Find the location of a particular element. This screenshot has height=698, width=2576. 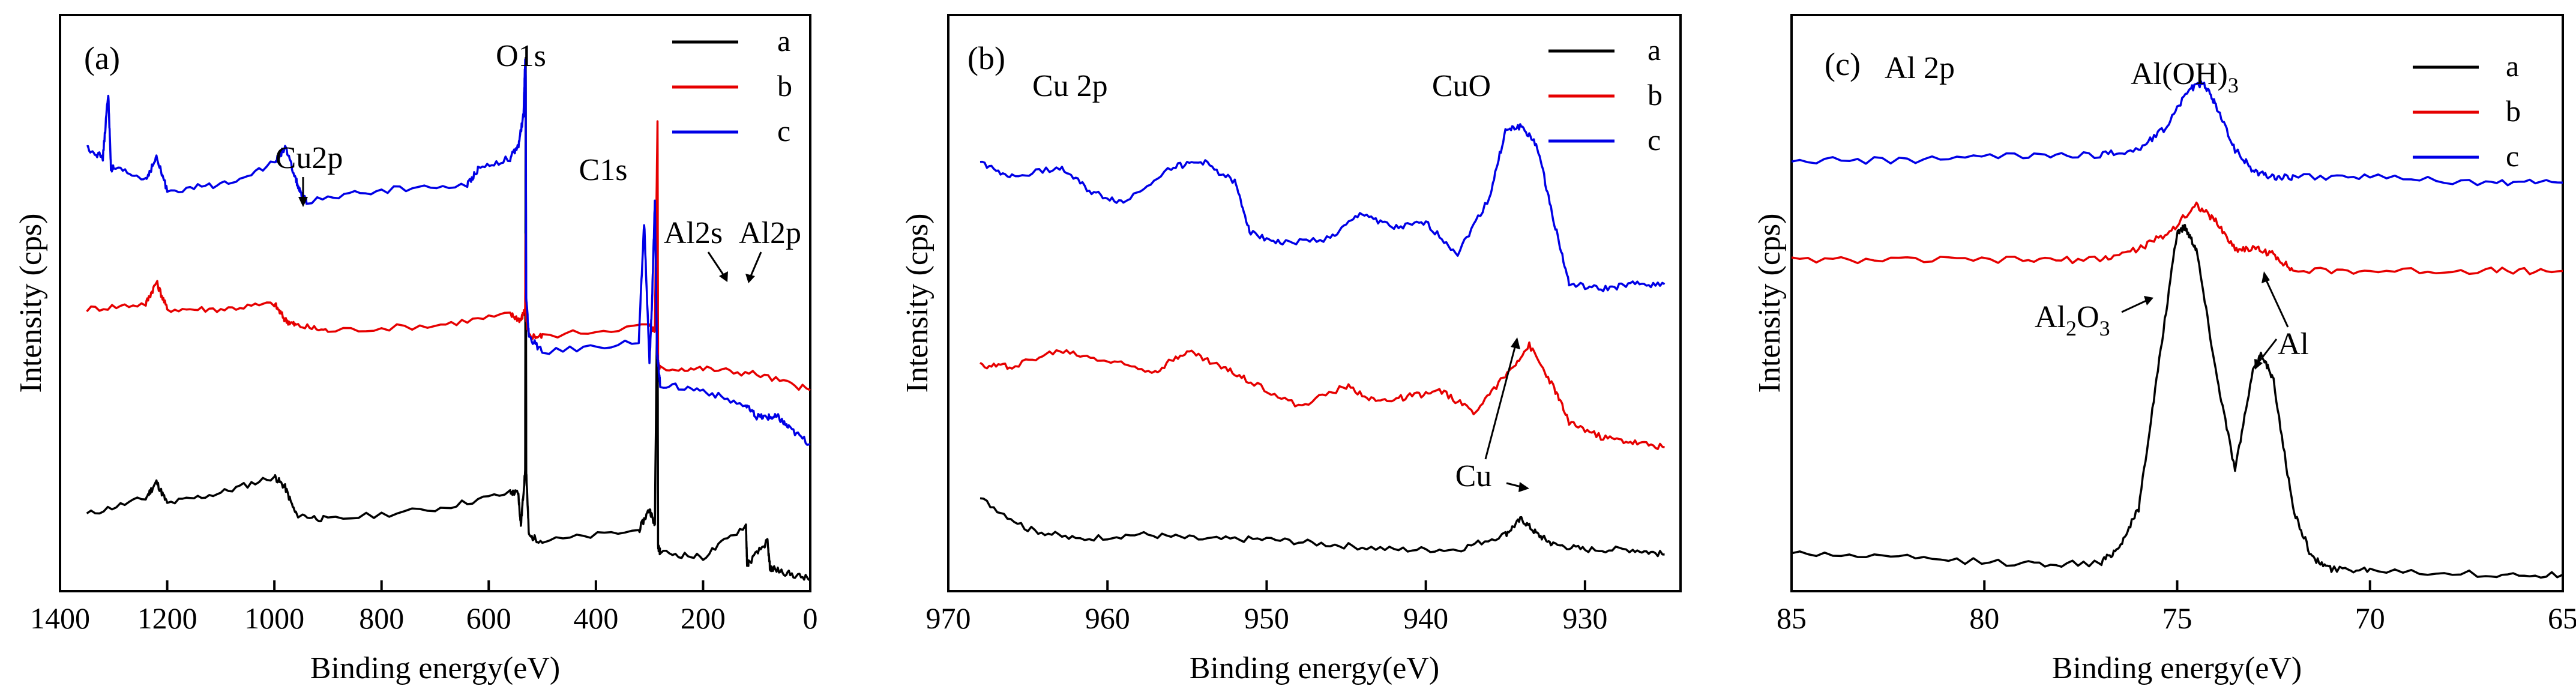

x-tick-label: 70 is located at coordinates (2370, 618).